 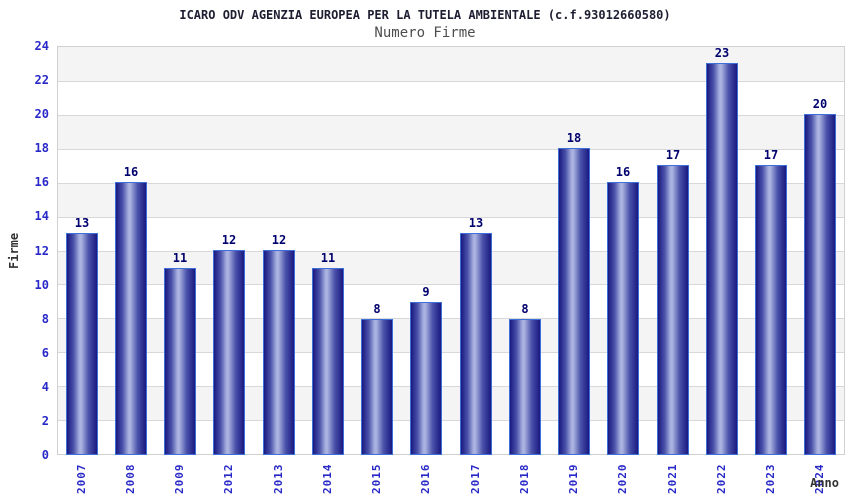 I want to click on y-tick-label: 10, so click(x=41, y=284).